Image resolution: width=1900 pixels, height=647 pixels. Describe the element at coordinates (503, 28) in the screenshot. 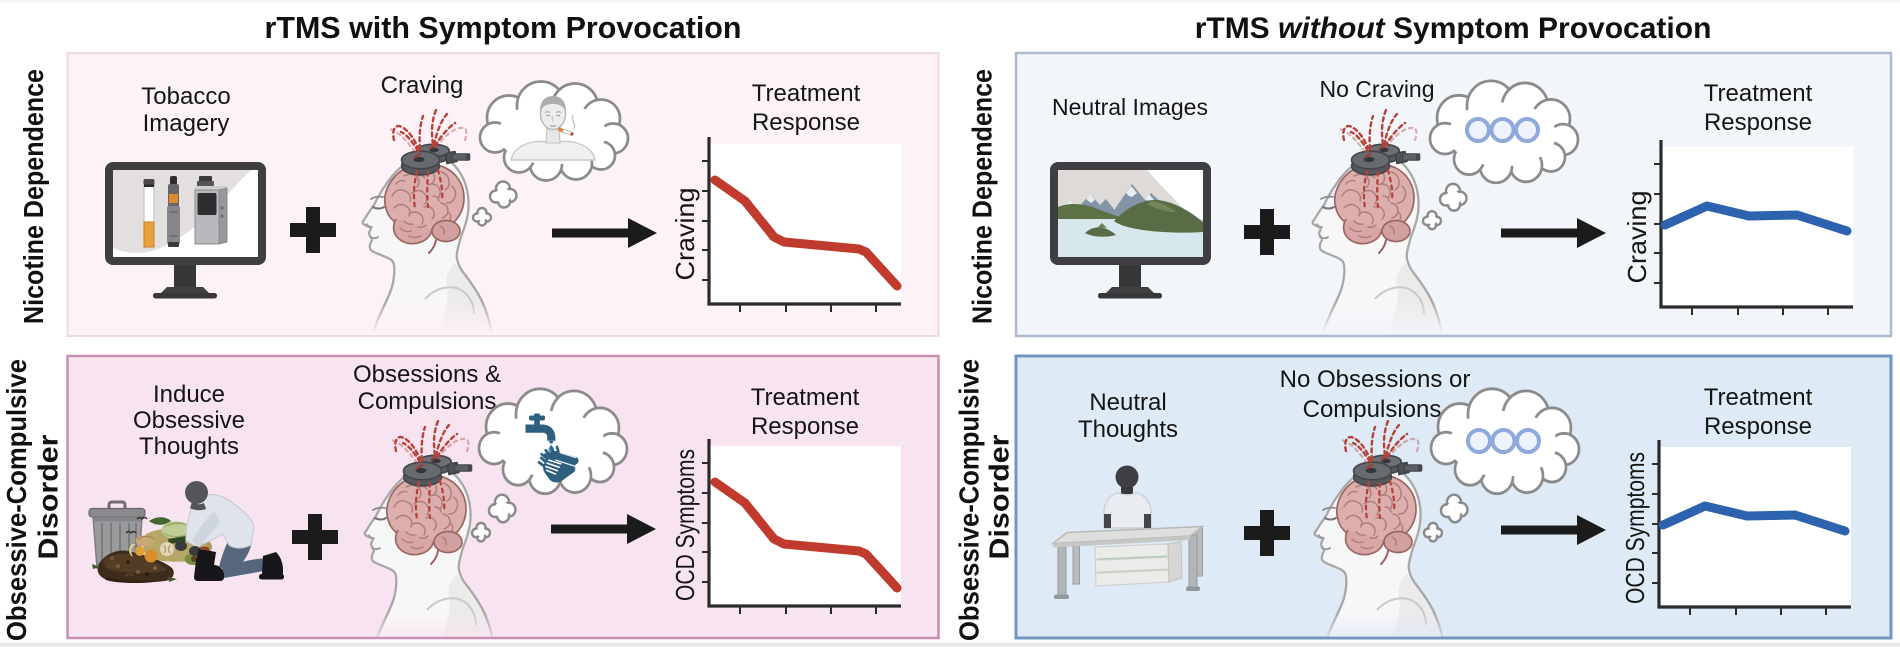

I see `svg-text: rTMS with Symptom Provocation` at that location.